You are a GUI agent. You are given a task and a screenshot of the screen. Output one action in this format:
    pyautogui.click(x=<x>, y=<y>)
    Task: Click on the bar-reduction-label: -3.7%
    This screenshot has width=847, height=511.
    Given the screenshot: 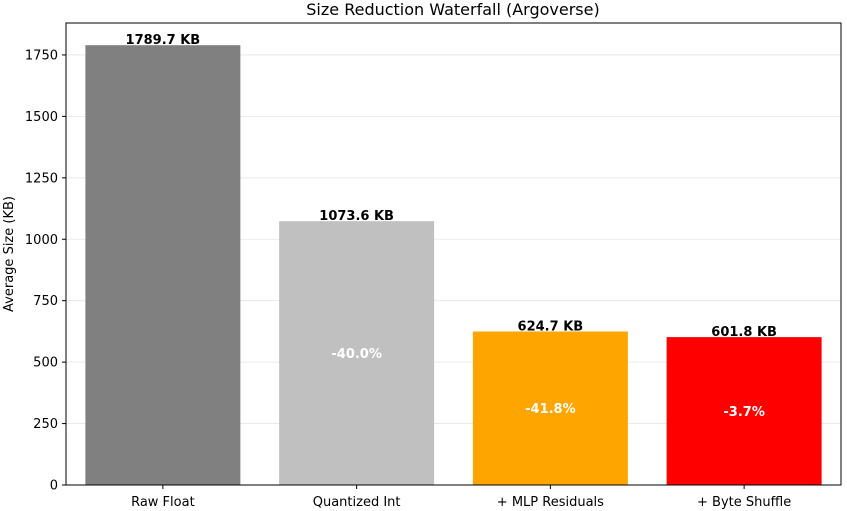 What is the action you would take?
    pyautogui.click(x=743, y=412)
    